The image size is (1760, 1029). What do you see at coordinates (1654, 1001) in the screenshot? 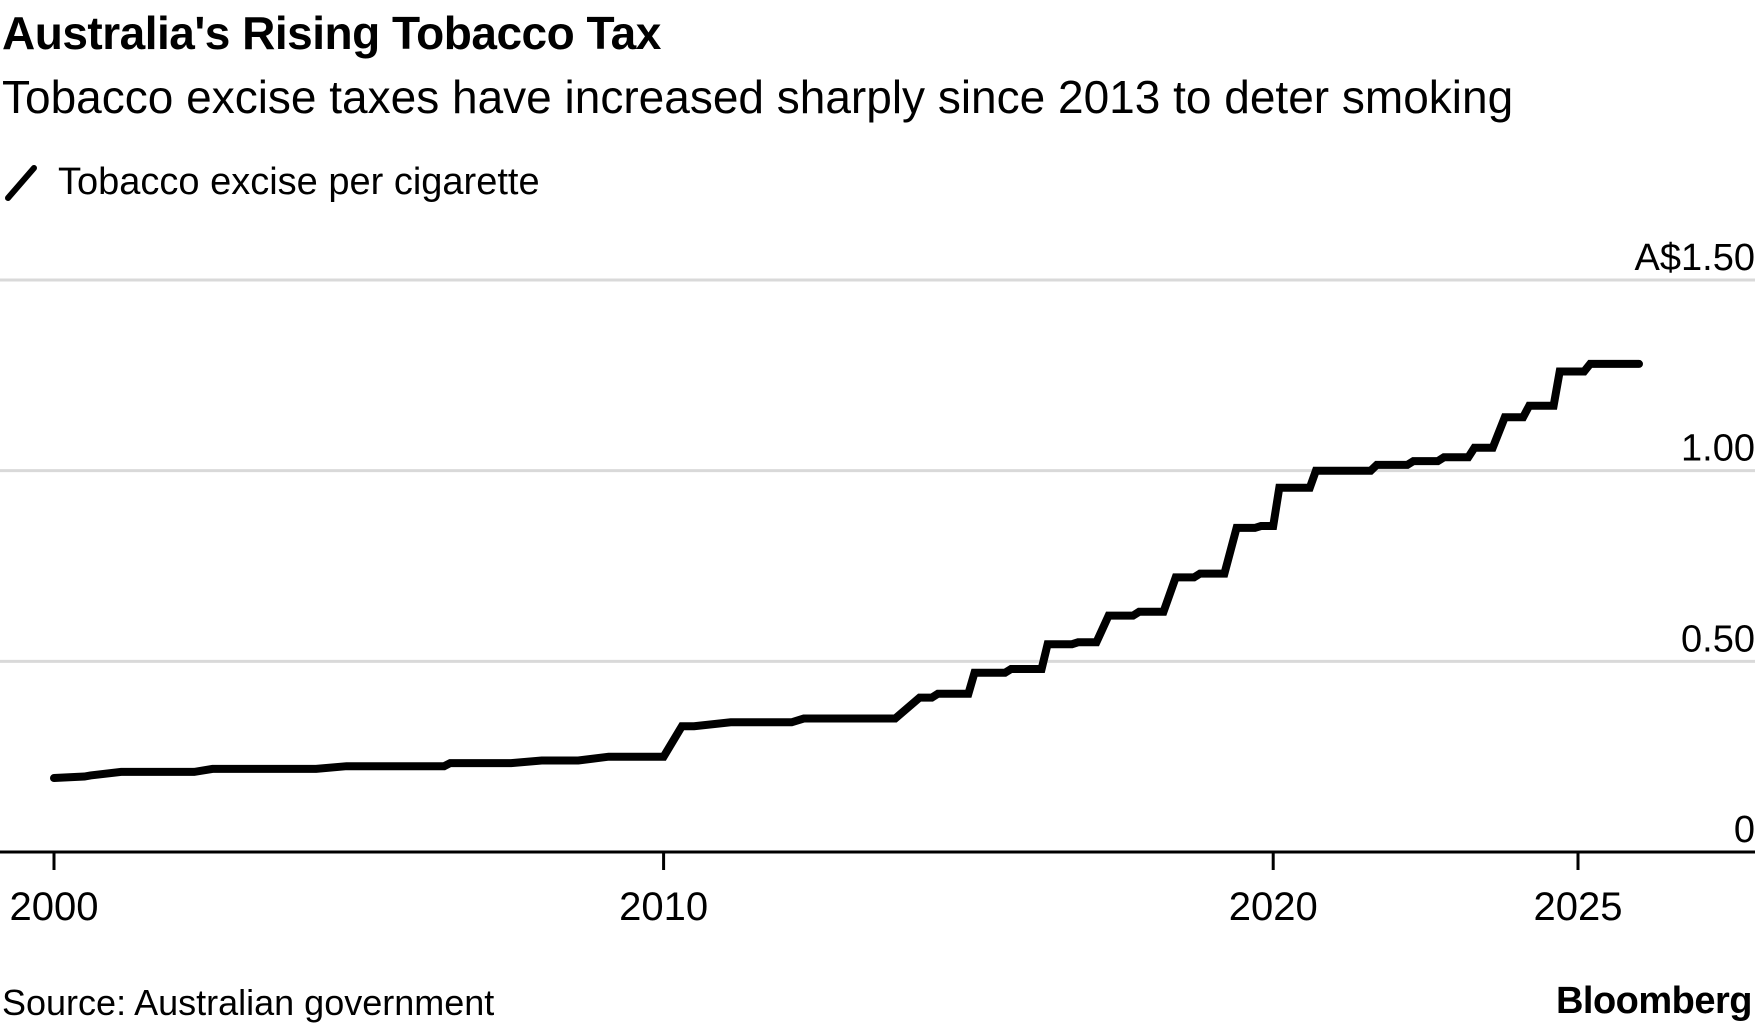
I see `brand-logo: Bloomberg` at bounding box center [1654, 1001].